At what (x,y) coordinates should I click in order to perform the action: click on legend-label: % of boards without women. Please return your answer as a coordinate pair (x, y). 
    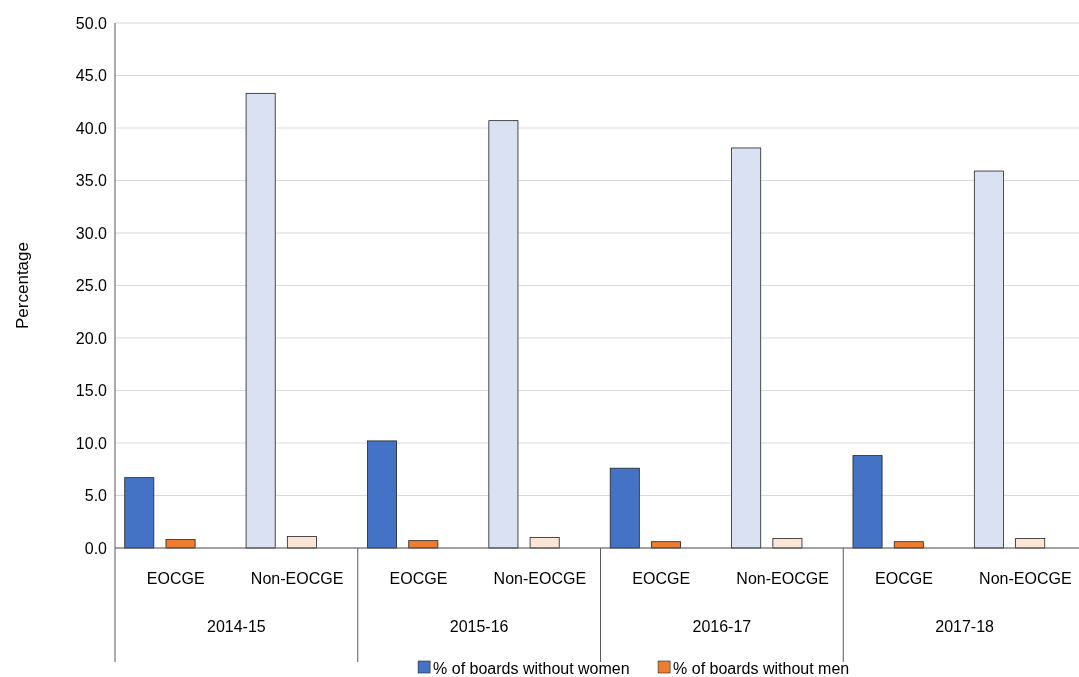
    Looking at the image, I should click on (531, 668).